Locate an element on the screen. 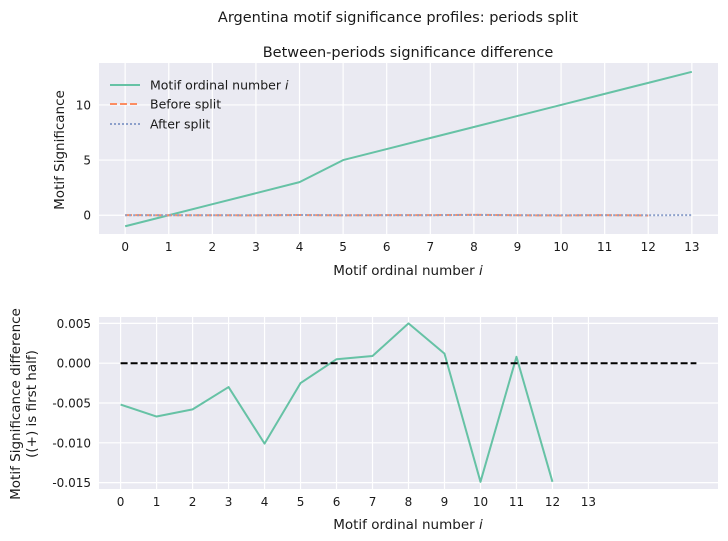 Image resolution: width=728 pixels, height=541 pixels. bot-y-tick-label: -0.015 is located at coordinates (71, 483).